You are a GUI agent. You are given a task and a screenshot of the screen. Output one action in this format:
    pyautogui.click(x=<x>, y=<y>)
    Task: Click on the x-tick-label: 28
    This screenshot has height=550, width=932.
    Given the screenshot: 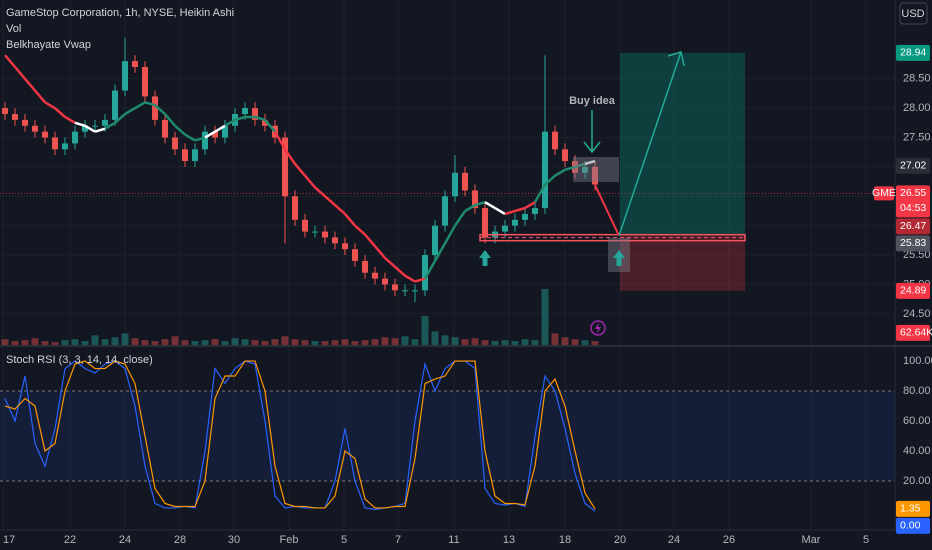 What is the action you would take?
    pyautogui.click(x=180, y=540)
    